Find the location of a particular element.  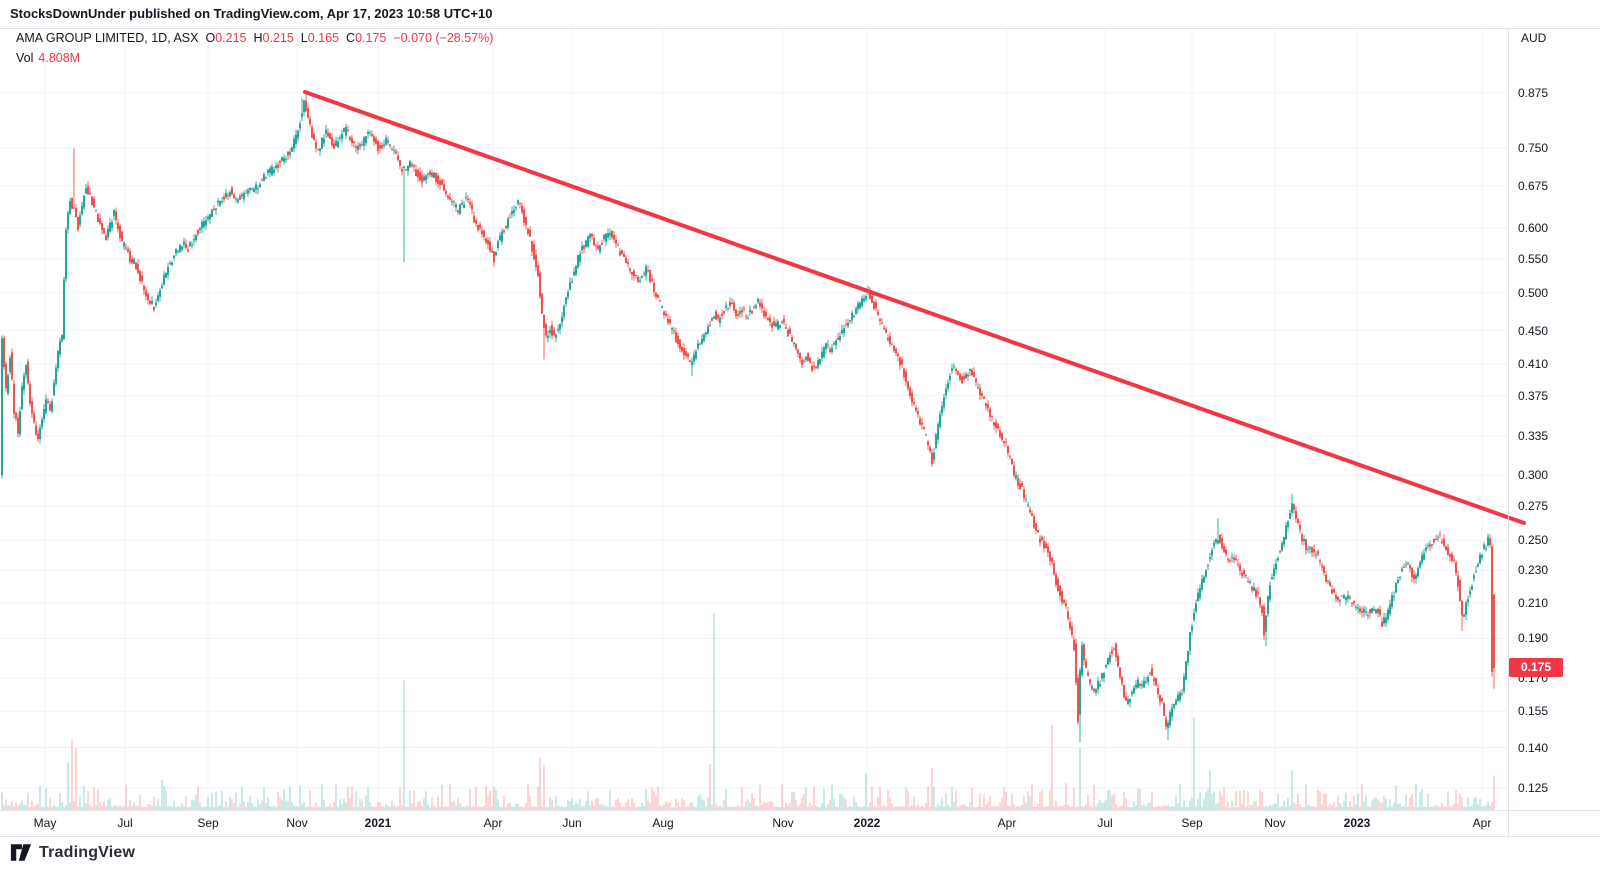

symbol-title: AMA GROUP LIMITED, 1D, ASX is located at coordinates (107, 38).